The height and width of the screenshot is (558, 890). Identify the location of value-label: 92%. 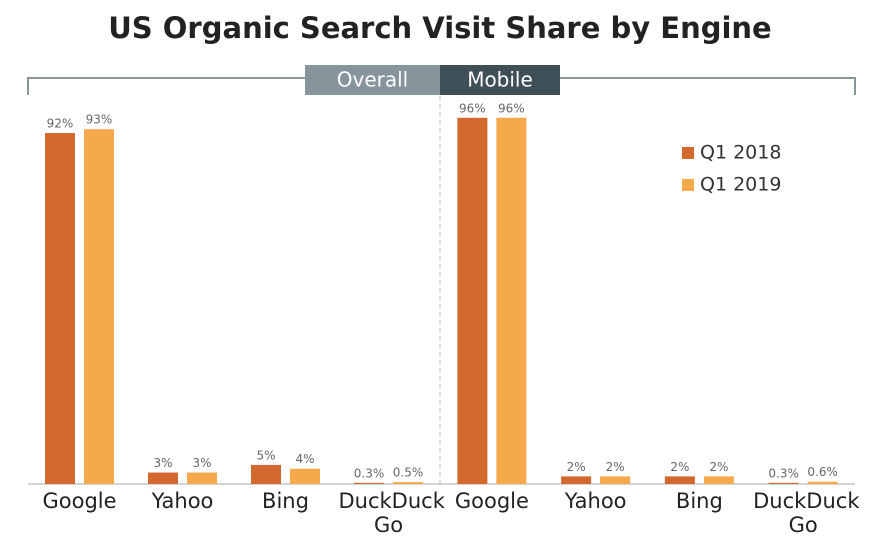
(60, 124).